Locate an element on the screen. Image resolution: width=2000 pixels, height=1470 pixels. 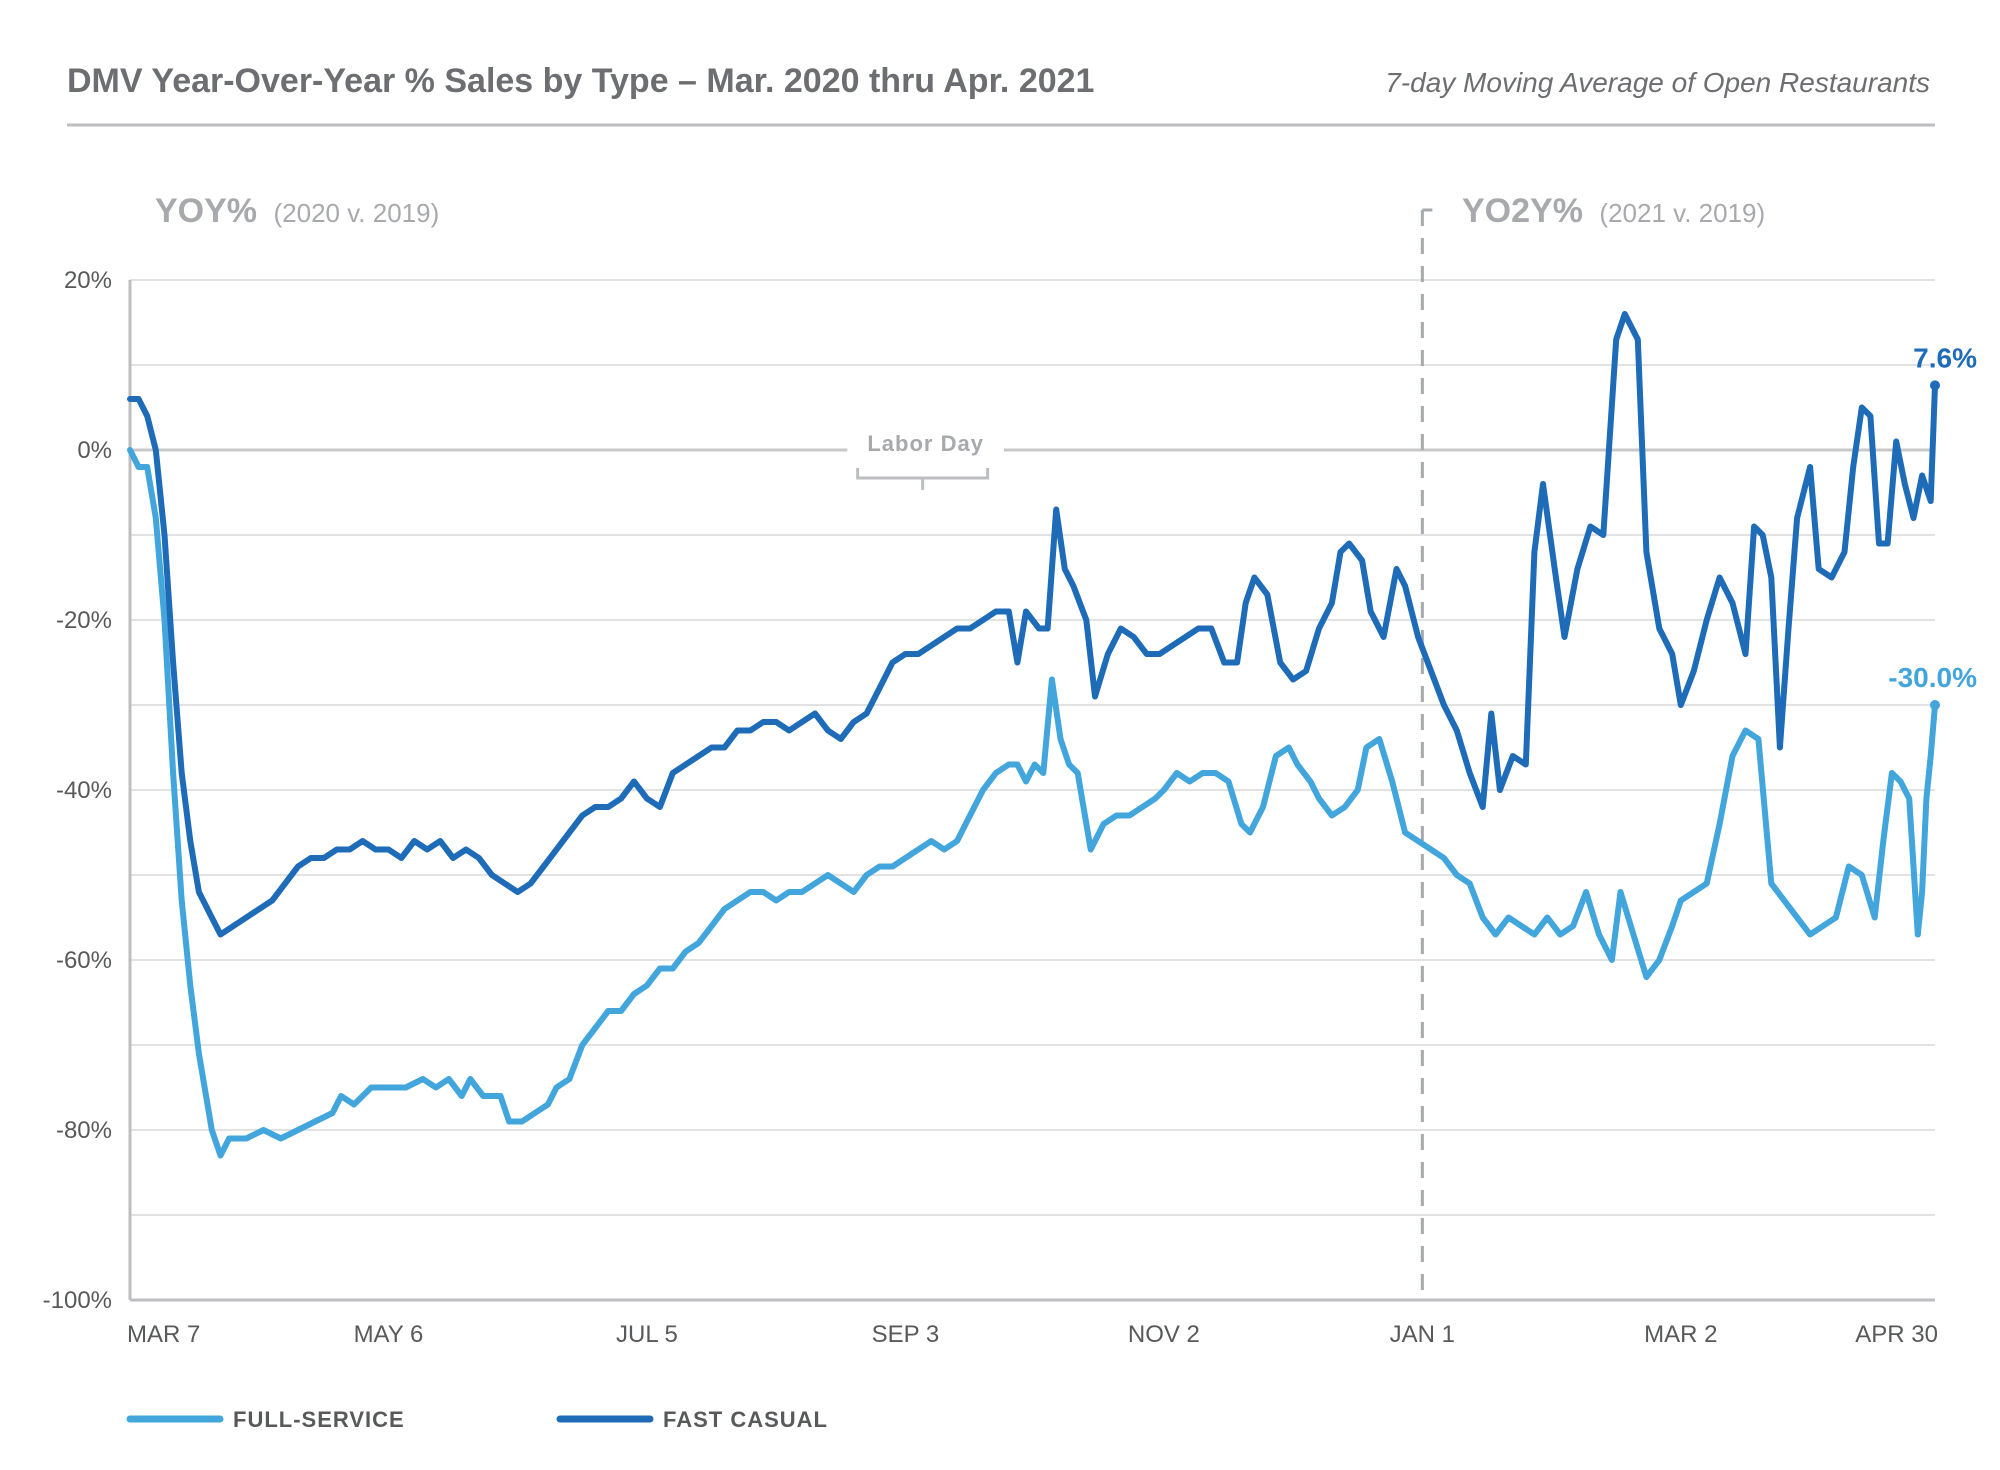
y-tick-label: -60% is located at coordinates (84, 960).